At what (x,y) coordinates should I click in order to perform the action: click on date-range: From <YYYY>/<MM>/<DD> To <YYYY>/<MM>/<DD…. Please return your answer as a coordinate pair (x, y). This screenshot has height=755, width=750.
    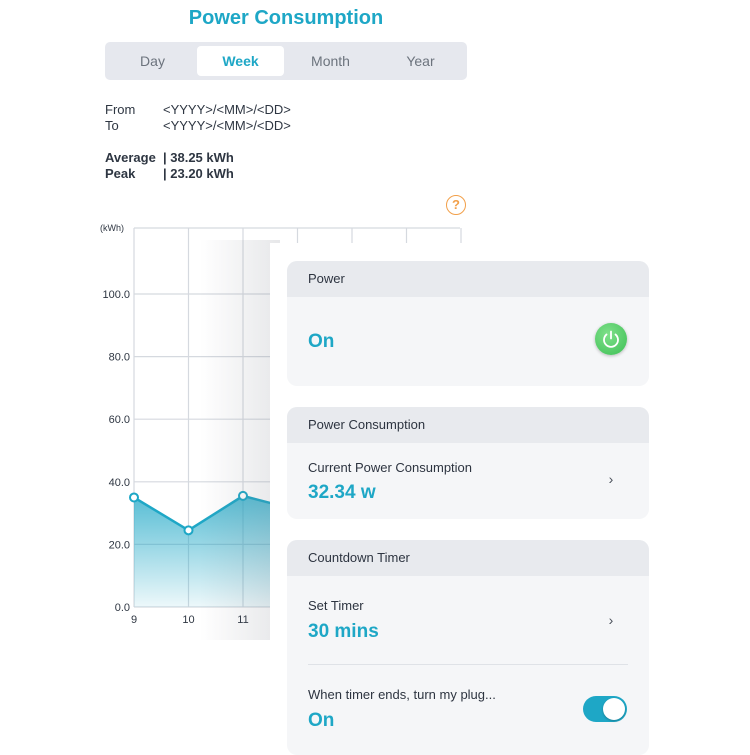
    Looking at the image, I should click on (286, 122).